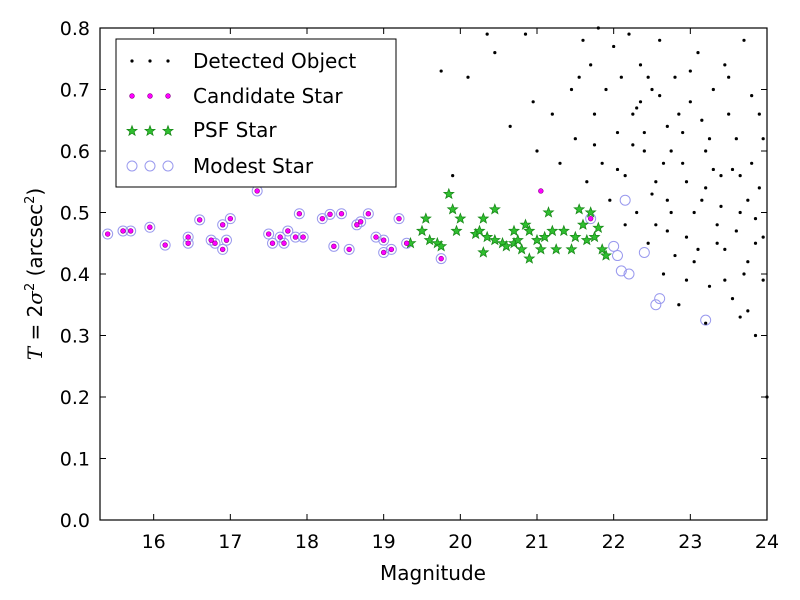 Image resolution: width=800 pixels, height=600 pixels. Describe the element at coordinates (235, 130) in the screenshot. I see `legend-label-psf: PSF Star` at that location.